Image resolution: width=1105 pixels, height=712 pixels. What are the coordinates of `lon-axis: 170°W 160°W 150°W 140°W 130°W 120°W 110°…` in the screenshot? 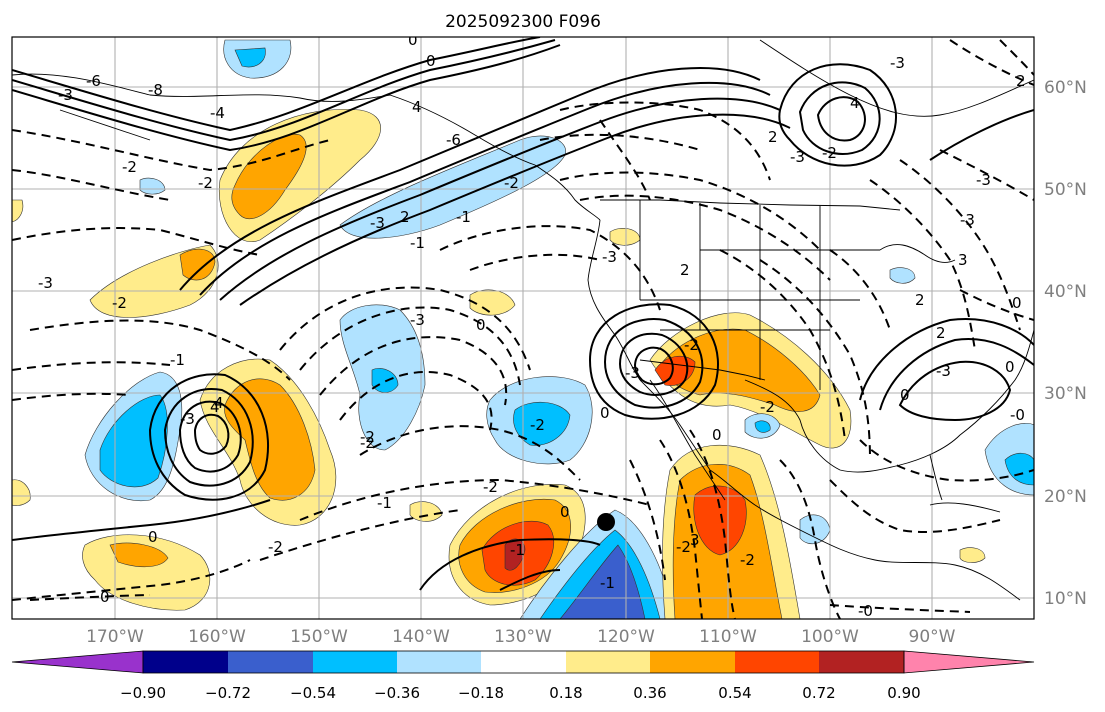 It's located at (521, 637).